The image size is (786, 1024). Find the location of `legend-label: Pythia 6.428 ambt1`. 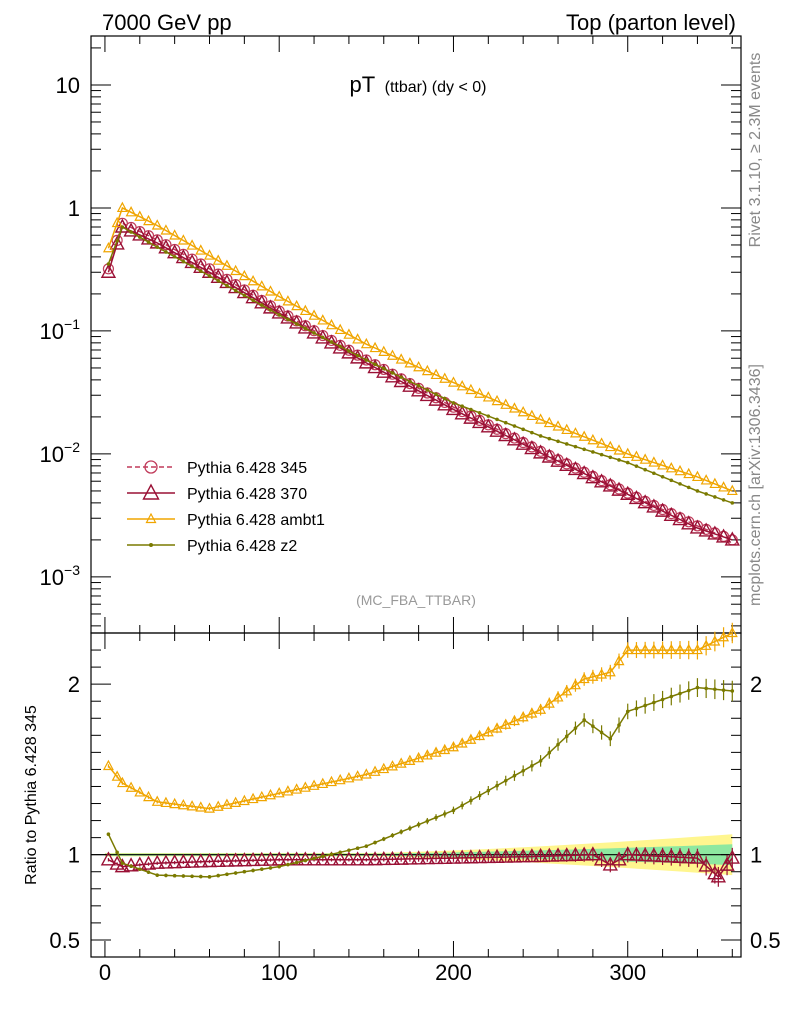

legend-label: Pythia 6.428 ambt1 is located at coordinates (256, 520).